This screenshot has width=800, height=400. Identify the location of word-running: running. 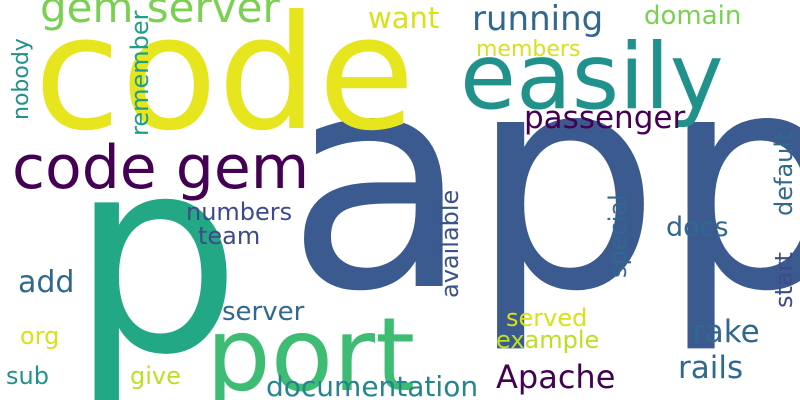
(537, 19).